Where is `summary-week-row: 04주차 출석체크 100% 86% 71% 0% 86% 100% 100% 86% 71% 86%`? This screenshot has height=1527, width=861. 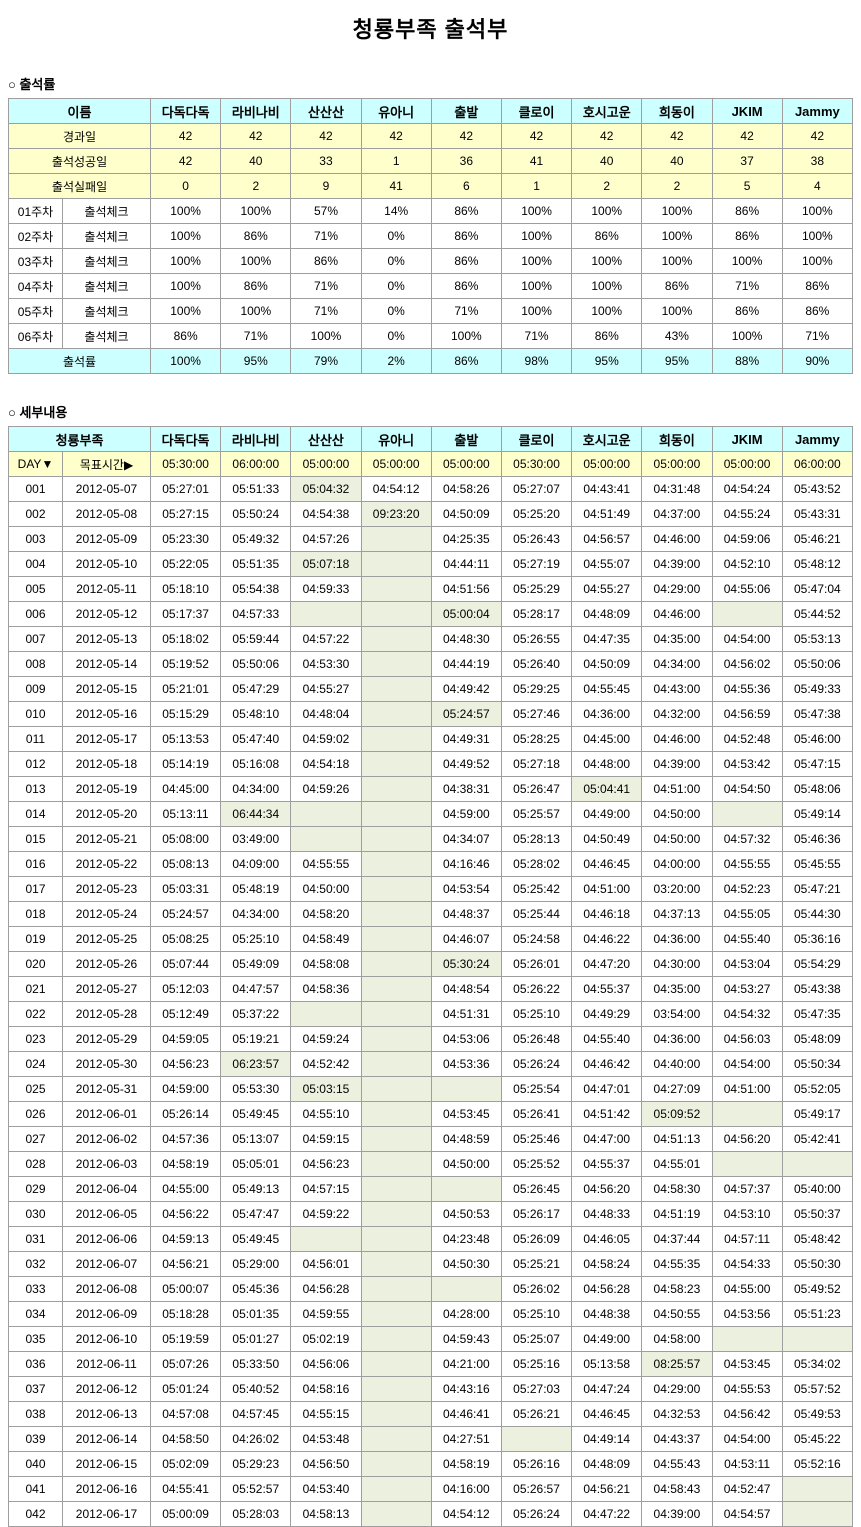
summary-week-row: 04주차 출석체크 100% 86% 71% 0% 86% 100% 100% 86% 71% 86% is located at coordinates (431, 286).